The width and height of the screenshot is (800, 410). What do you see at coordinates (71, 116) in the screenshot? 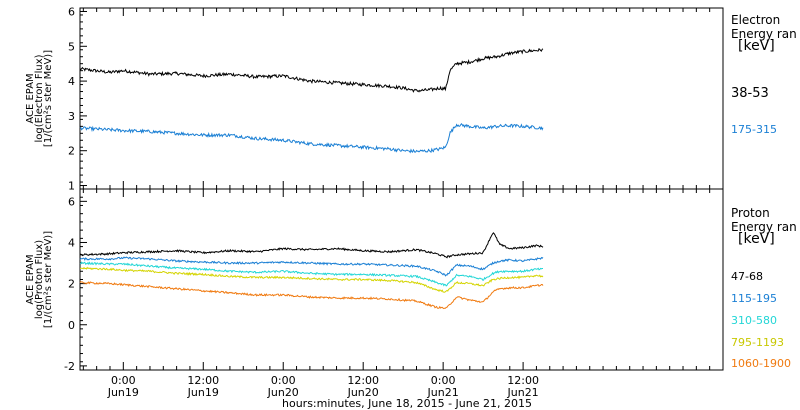
I see `y-tick-label: 3` at bounding box center [71, 116].